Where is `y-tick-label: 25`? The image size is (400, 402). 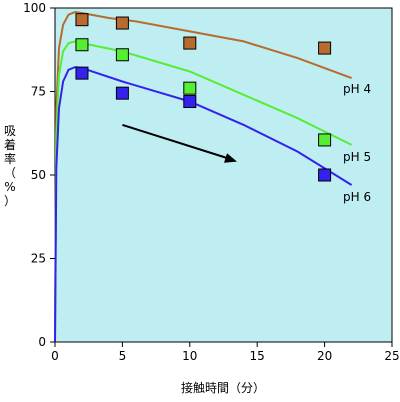 y-tick-label: 25 is located at coordinates (38, 259).